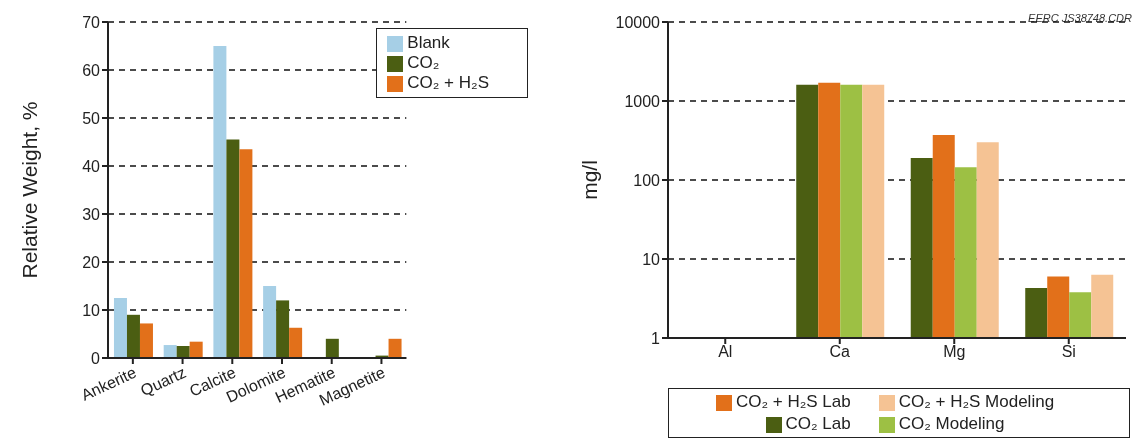  Describe the element at coordinates (91, 70) in the screenshot. I see `y-tick-label: 60` at that location.